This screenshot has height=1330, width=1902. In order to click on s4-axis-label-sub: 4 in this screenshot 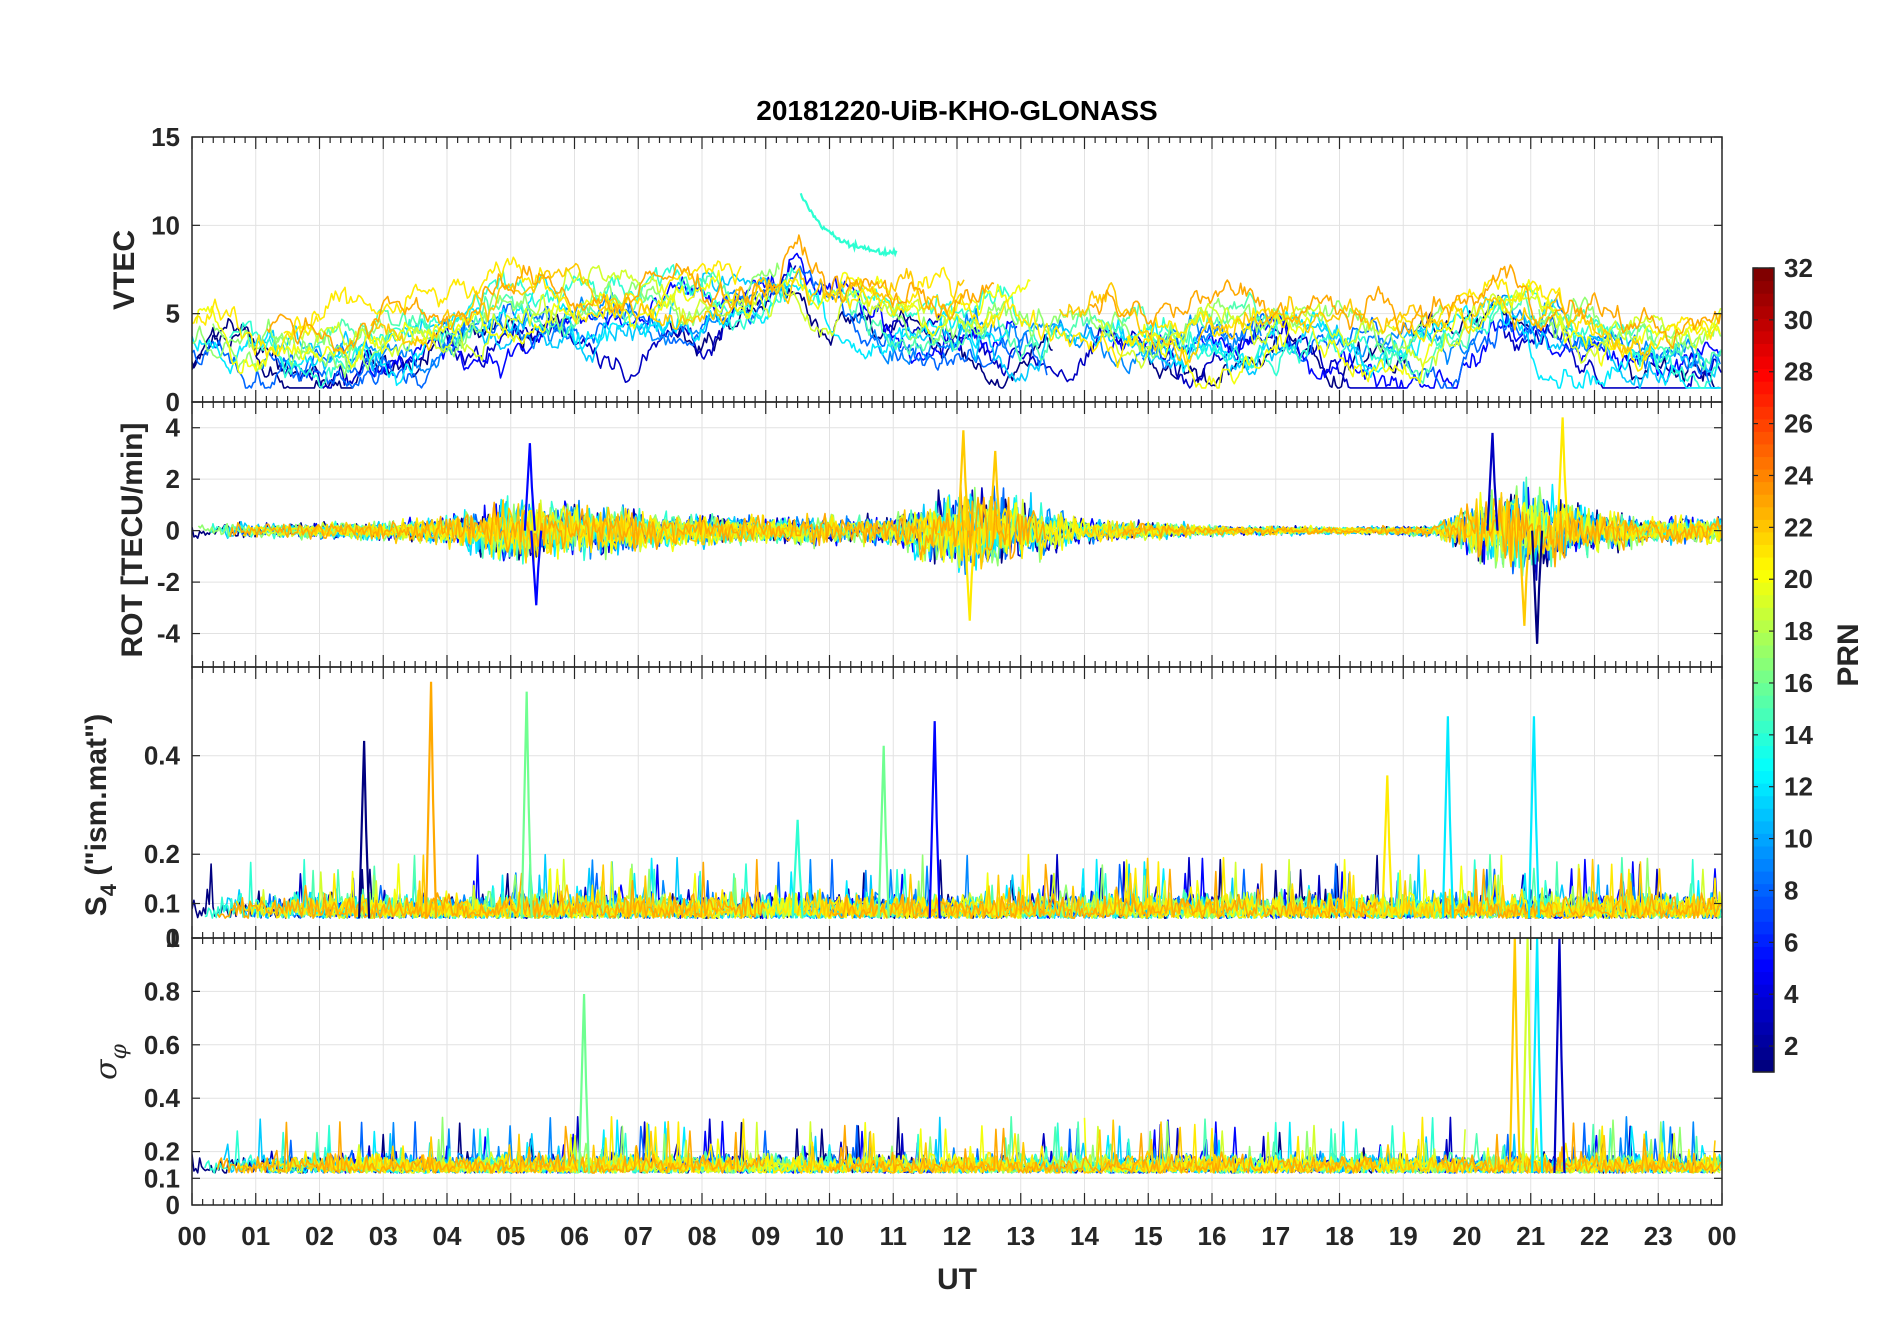, I will do `click(108, 889)`.